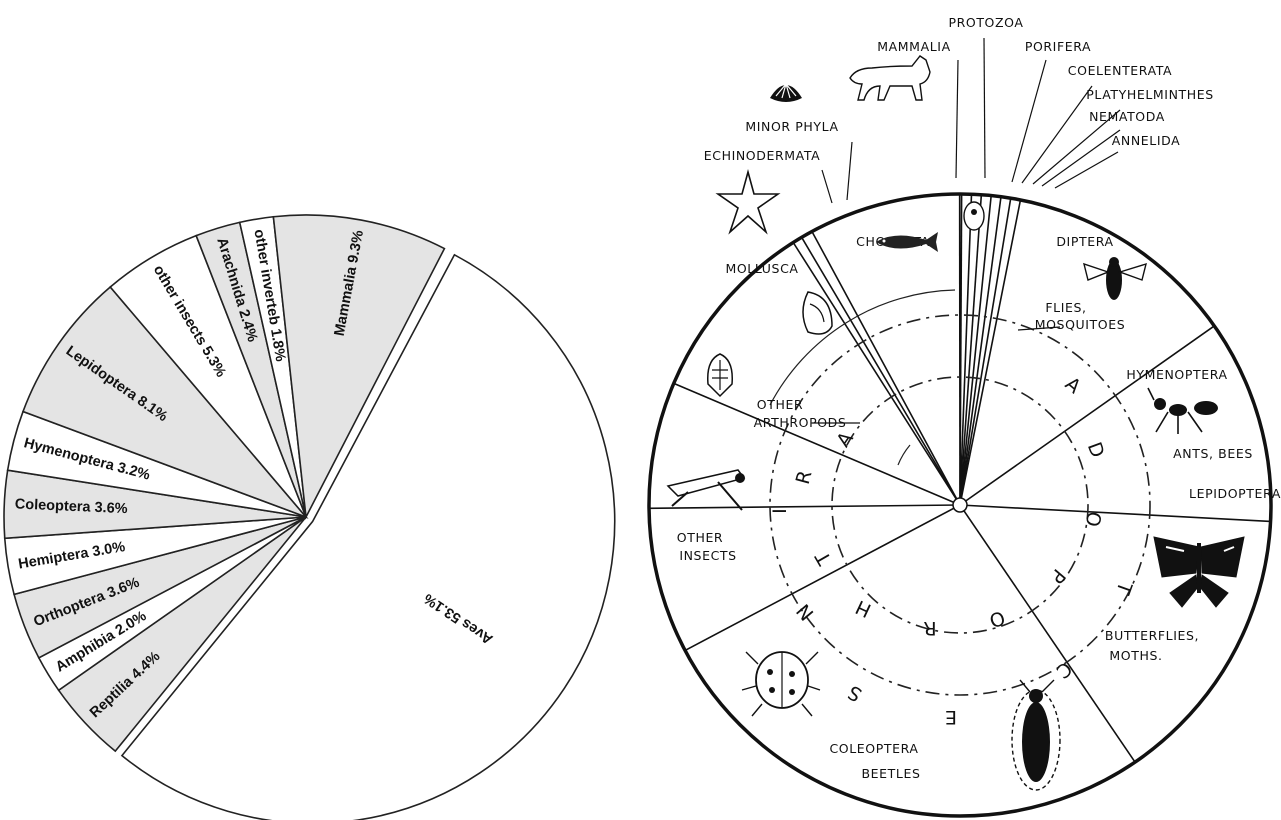 The image size is (1281, 820). I want to click on shell-icon, so click(786, 92).